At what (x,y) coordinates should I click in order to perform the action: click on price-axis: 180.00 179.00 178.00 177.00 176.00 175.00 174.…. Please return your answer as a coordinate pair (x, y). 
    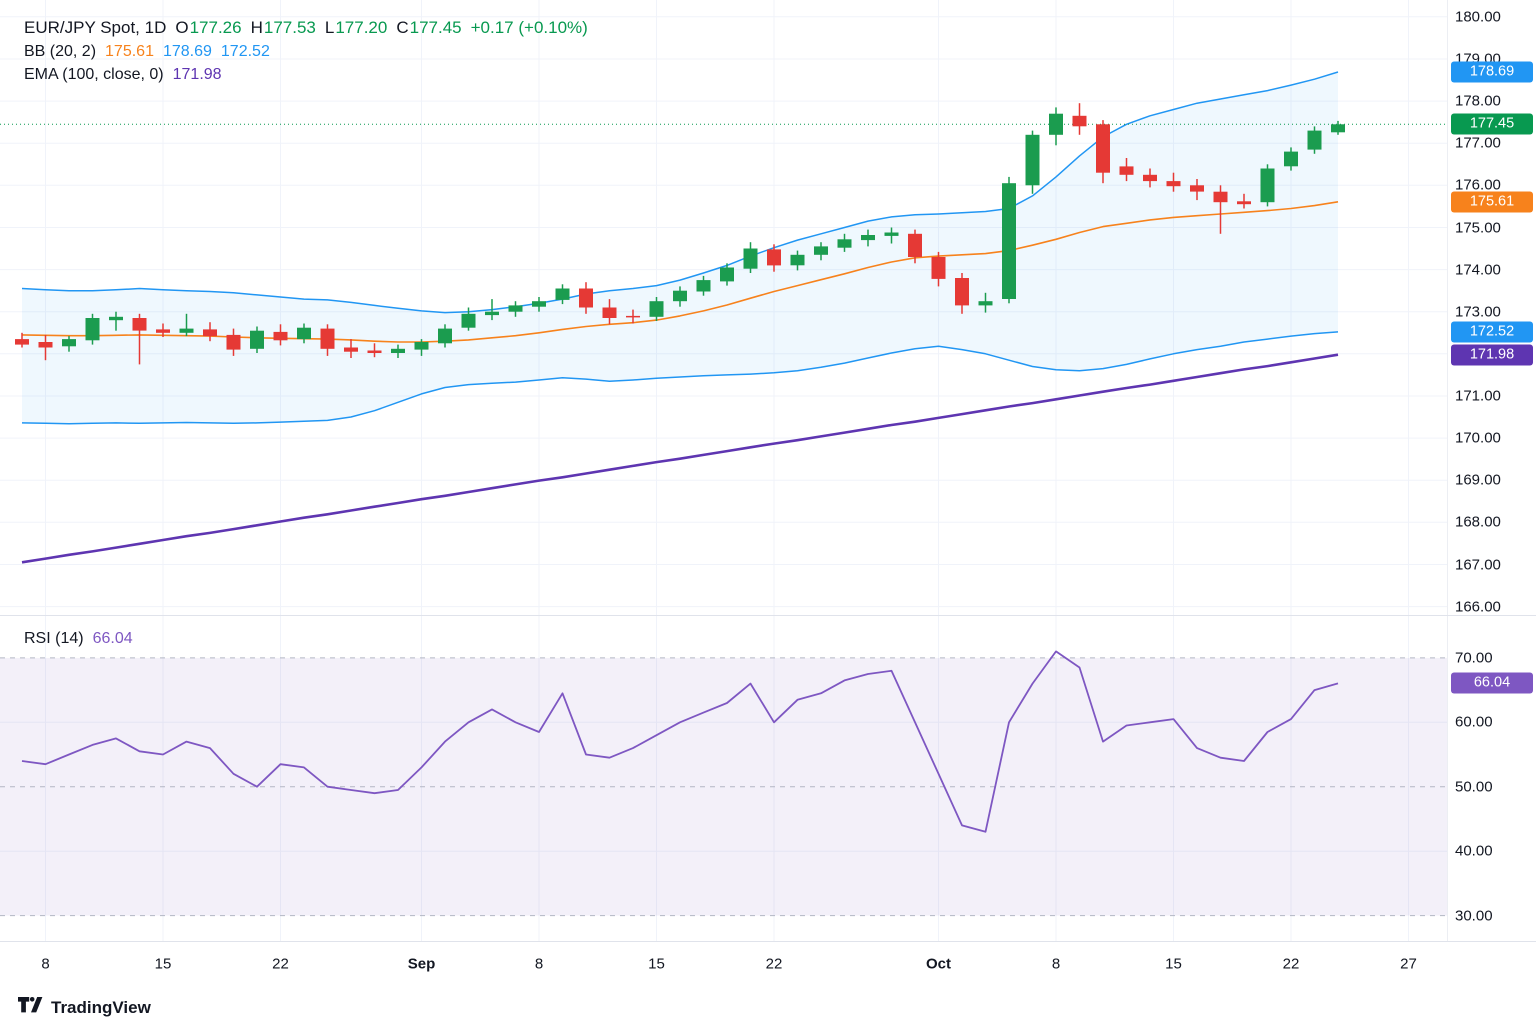
    Looking at the image, I should click on (1491, 307).